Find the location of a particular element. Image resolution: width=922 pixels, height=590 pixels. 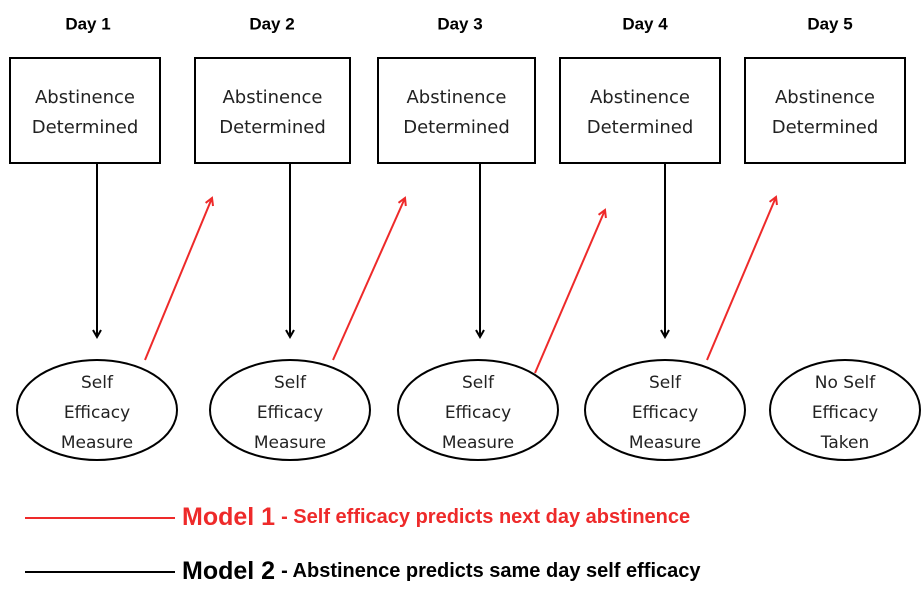

ellipse-text: No Self is located at coordinates (845, 383).